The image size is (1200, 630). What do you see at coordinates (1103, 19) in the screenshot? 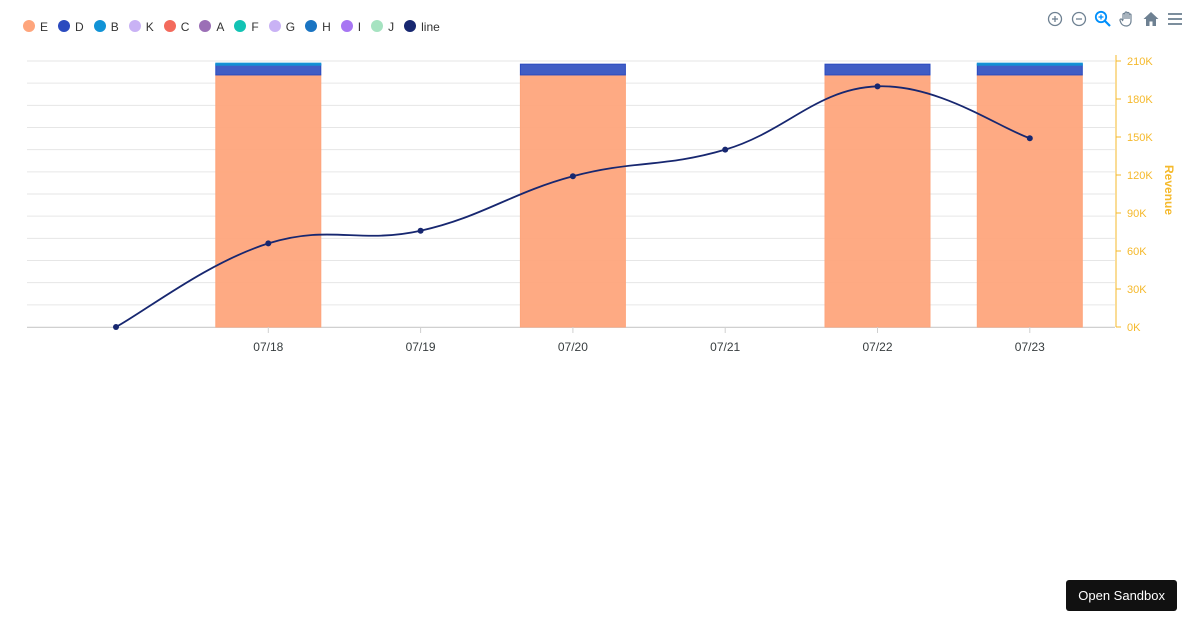
I see `selection-zoom-icon` at bounding box center [1103, 19].